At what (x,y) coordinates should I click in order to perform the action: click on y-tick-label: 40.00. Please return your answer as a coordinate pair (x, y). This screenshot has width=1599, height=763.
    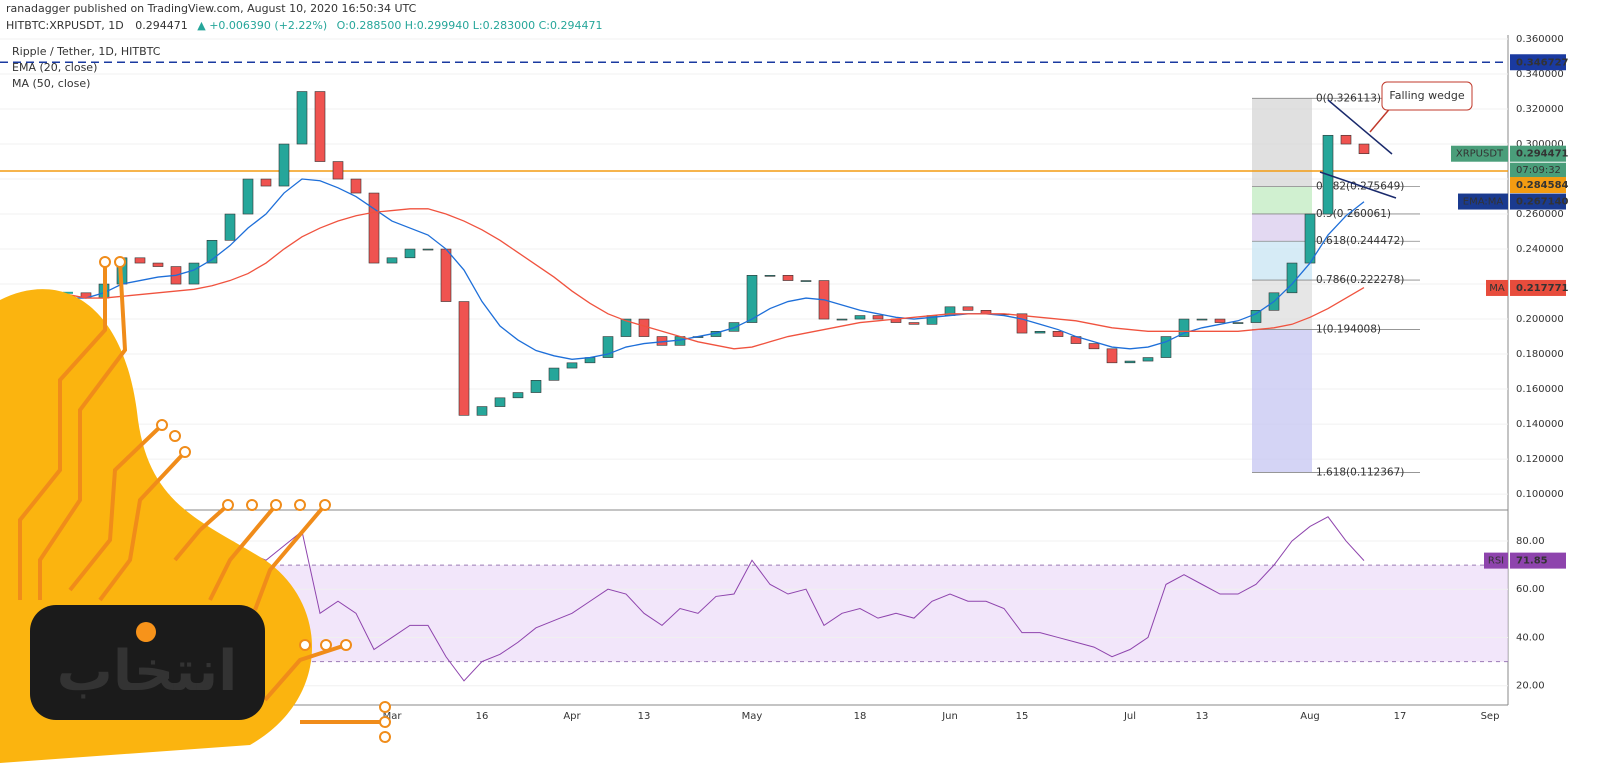
    Looking at the image, I should click on (1530, 637).